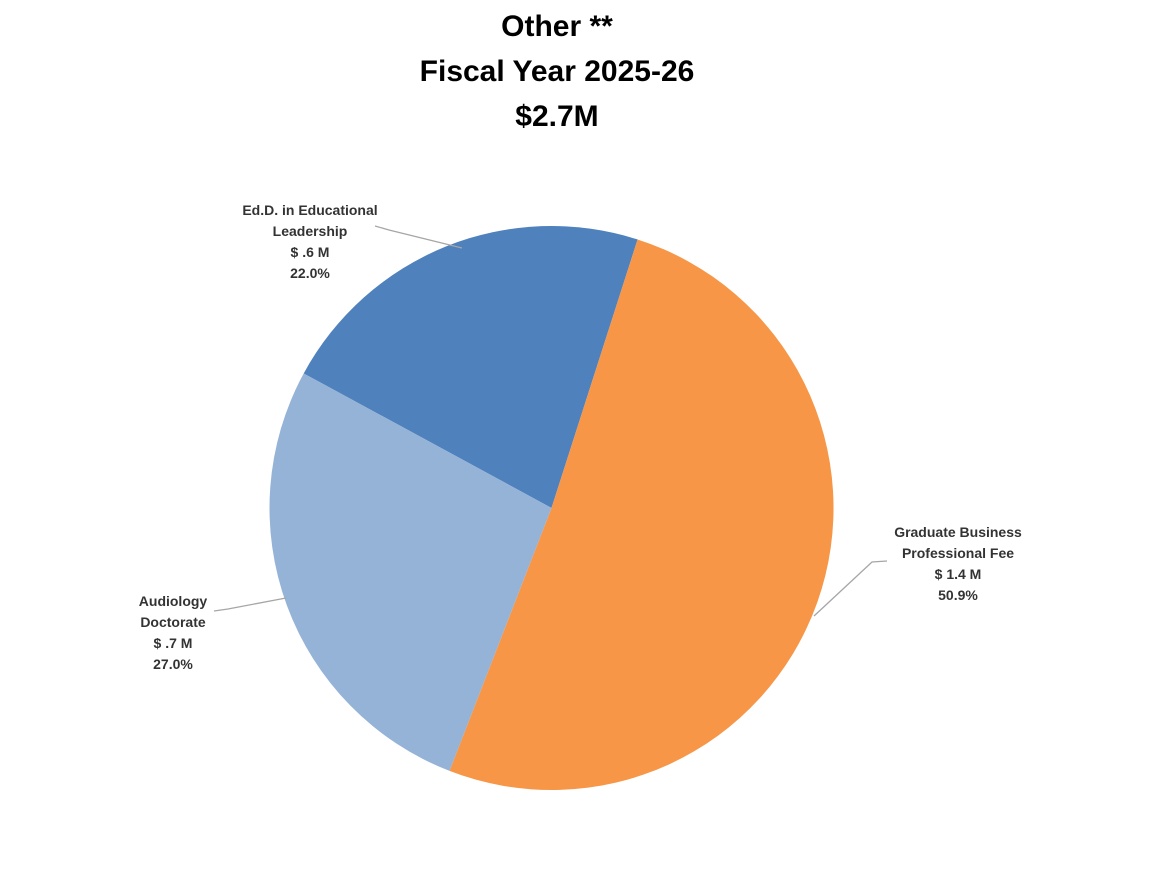 The image size is (1157, 873). Describe the element at coordinates (418, 237) in the screenshot. I see `leader-line-edd-educational-leadership` at that location.